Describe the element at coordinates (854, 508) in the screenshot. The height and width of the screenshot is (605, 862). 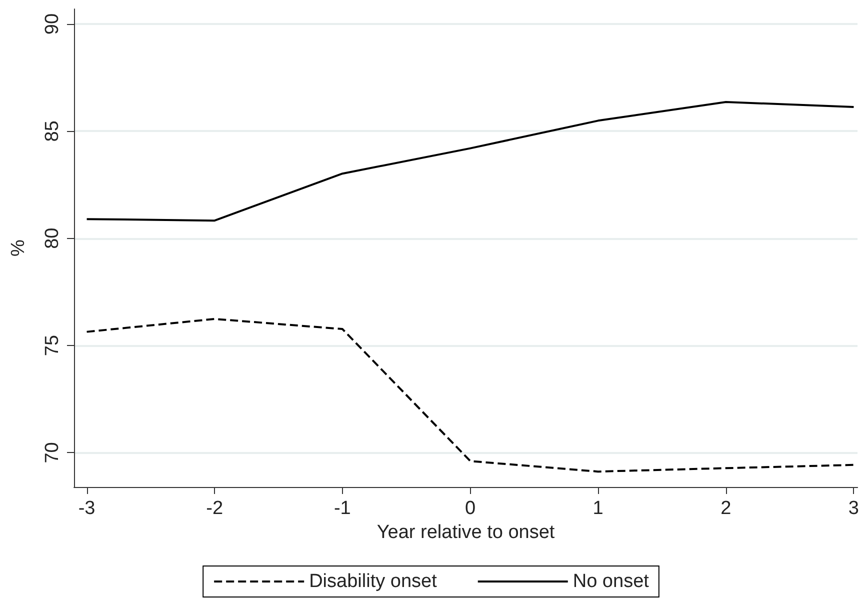
I see `x-tick-label: 3` at that location.